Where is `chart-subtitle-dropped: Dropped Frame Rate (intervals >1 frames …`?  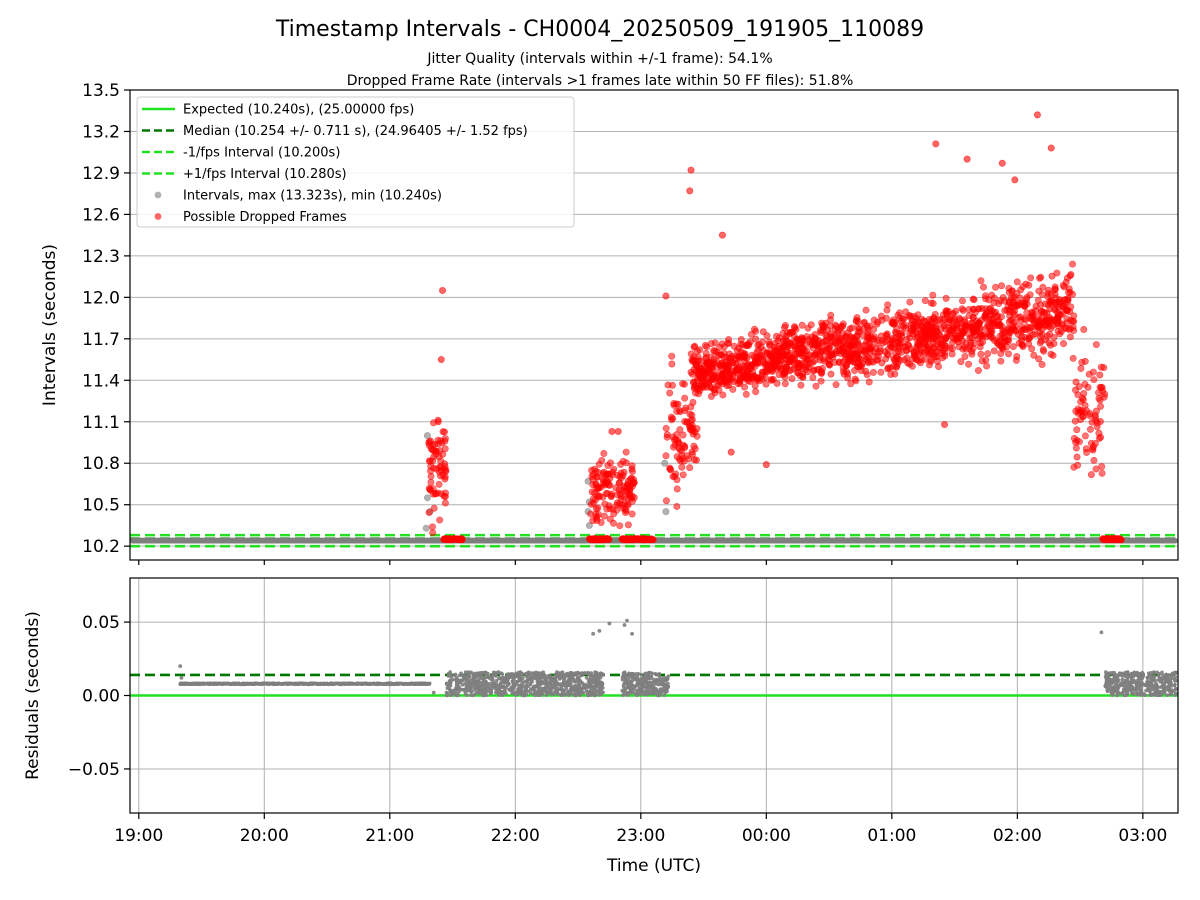
chart-subtitle-dropped: Dropped Frame Rate (intervals >1 frames … is located at coordinates (600, 81).